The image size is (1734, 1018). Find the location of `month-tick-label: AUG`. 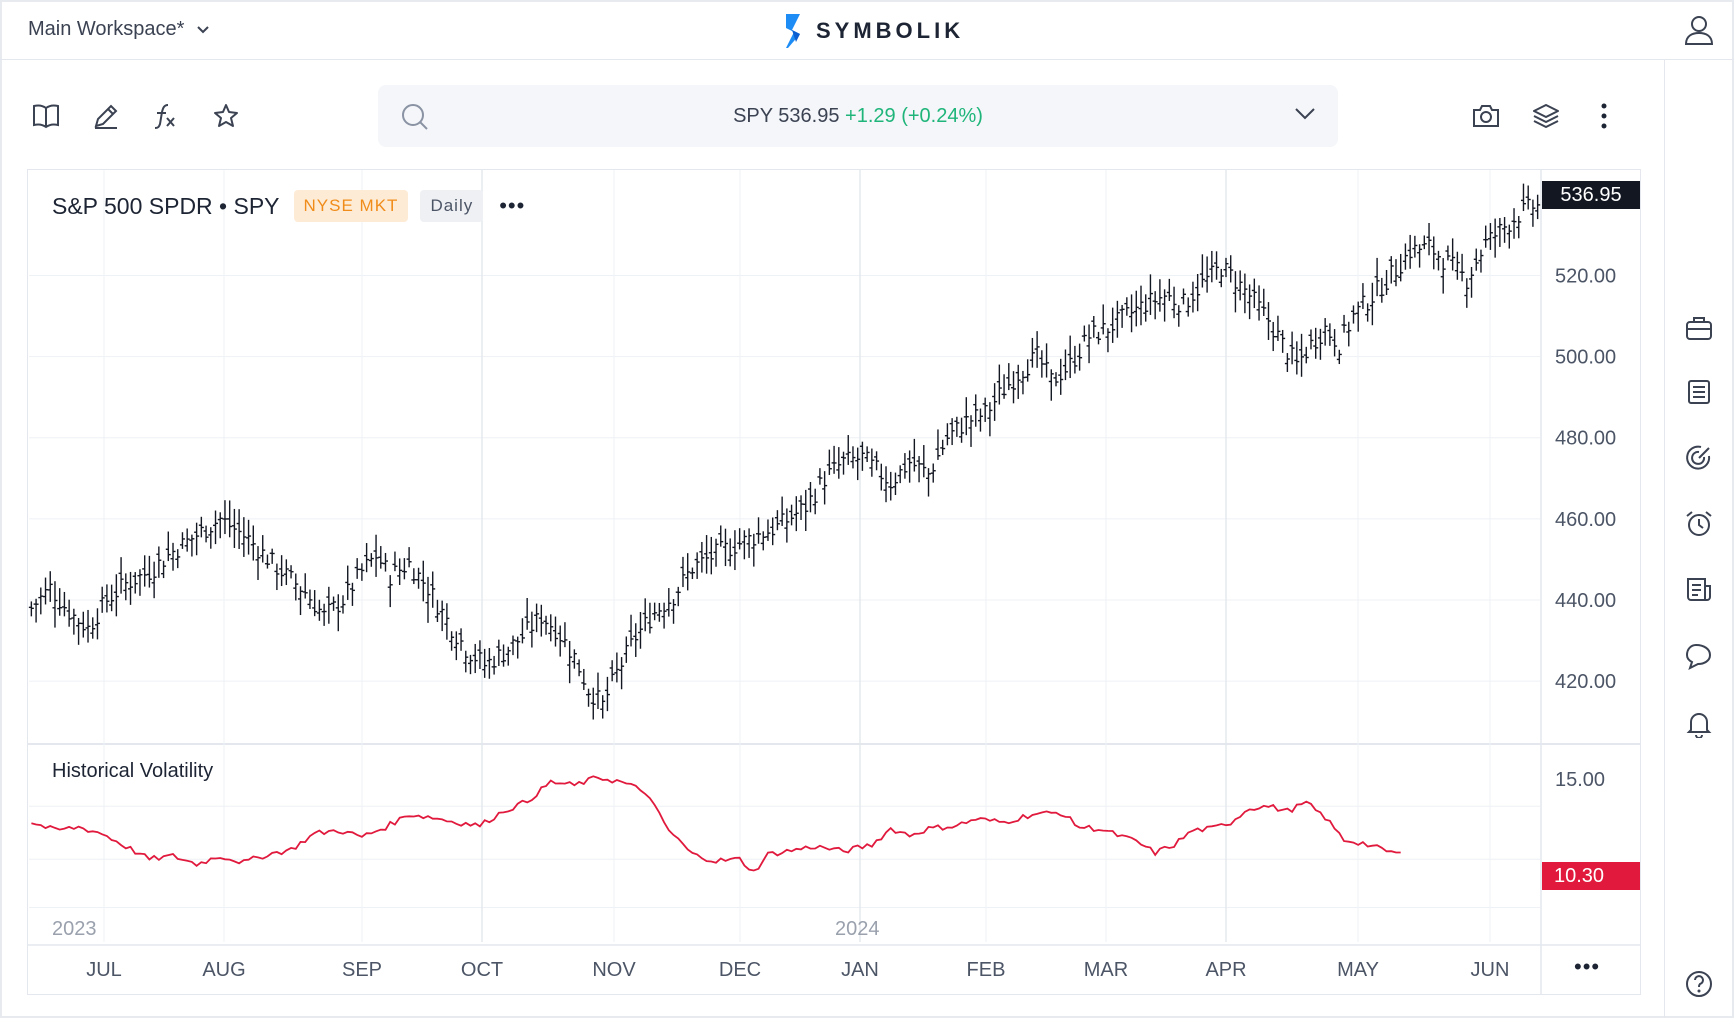

month-tick-label: AUG is located at coordinates (223, 970).